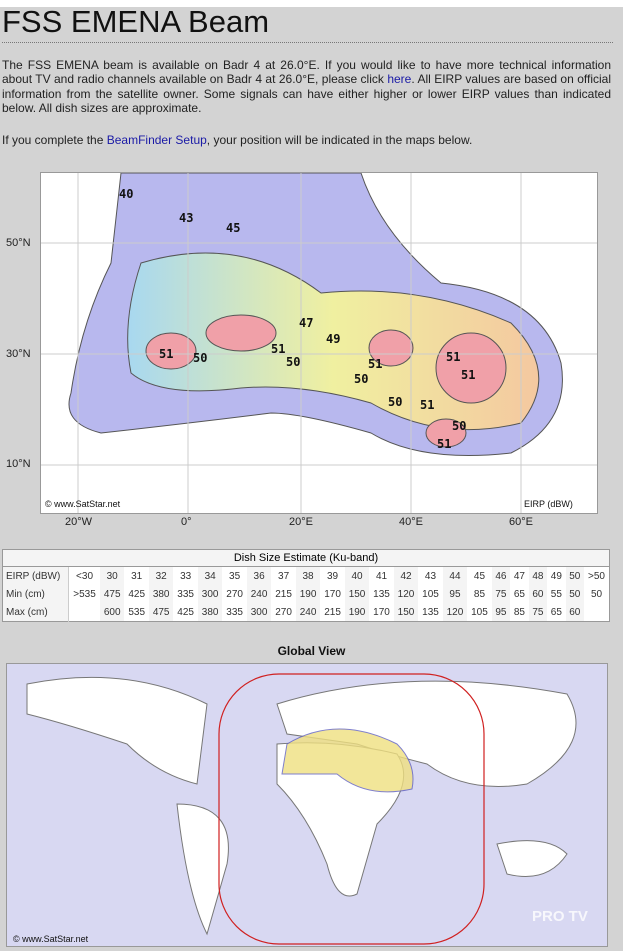  I want to click on table-cell: 31, so click(137, 576).